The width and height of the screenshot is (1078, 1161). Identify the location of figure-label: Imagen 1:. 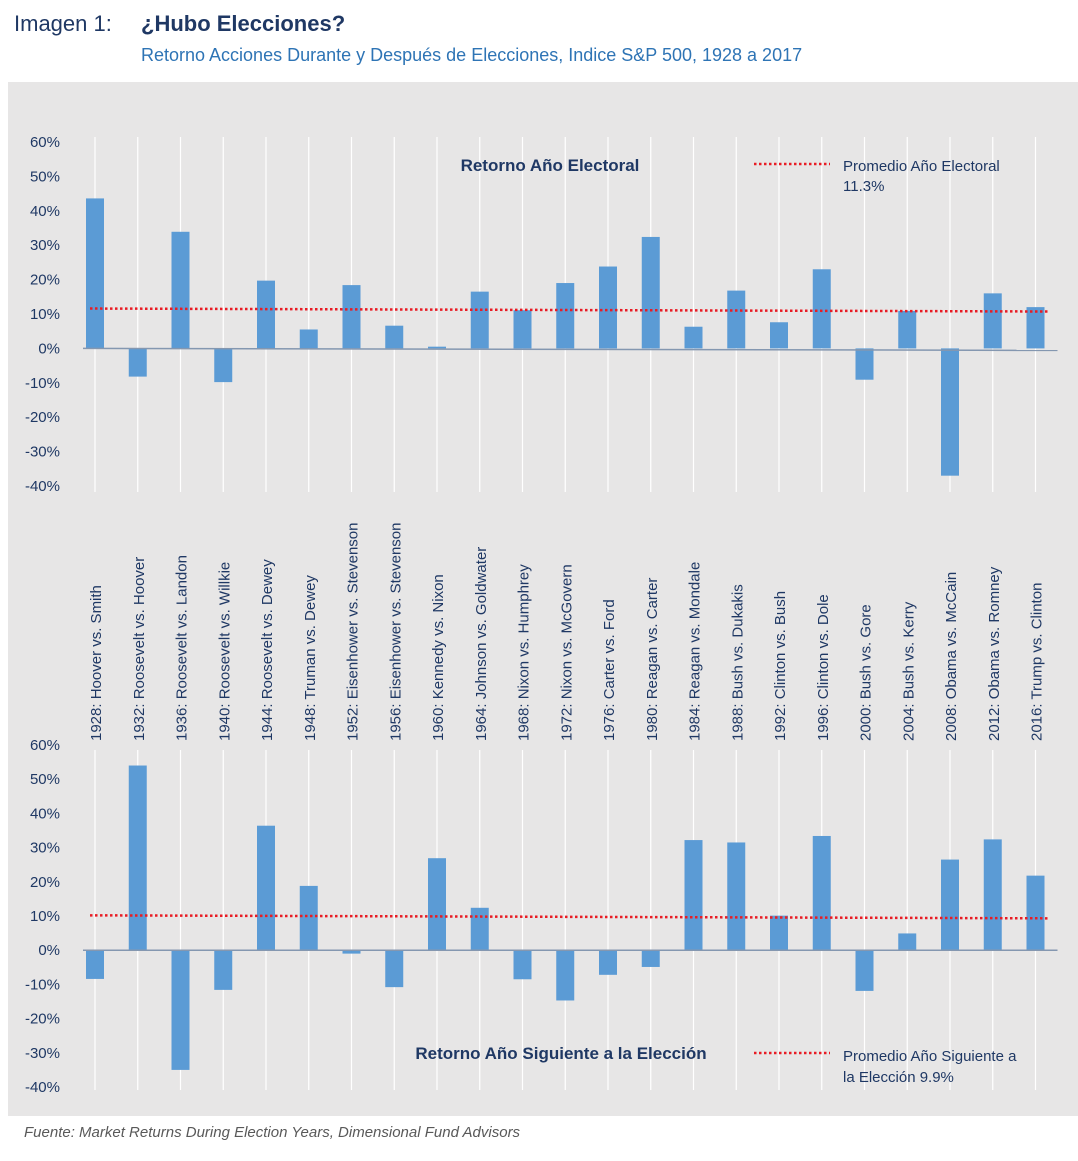
(63, 23).